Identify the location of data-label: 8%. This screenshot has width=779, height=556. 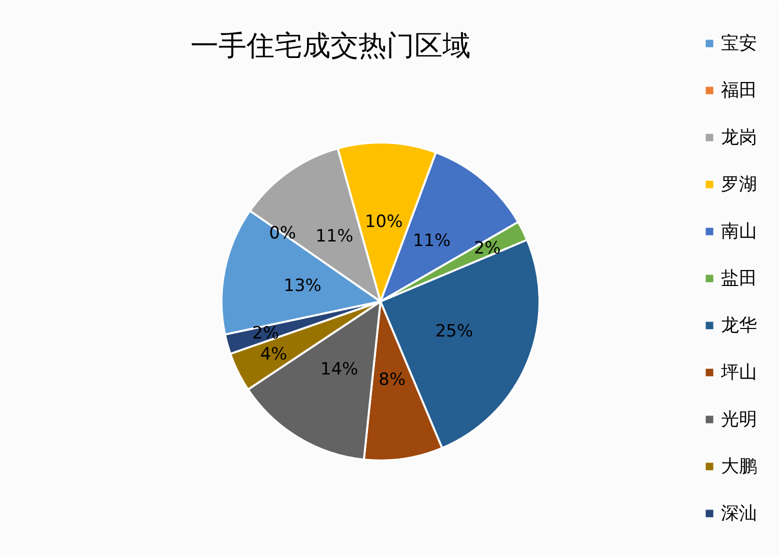
(392, 380).